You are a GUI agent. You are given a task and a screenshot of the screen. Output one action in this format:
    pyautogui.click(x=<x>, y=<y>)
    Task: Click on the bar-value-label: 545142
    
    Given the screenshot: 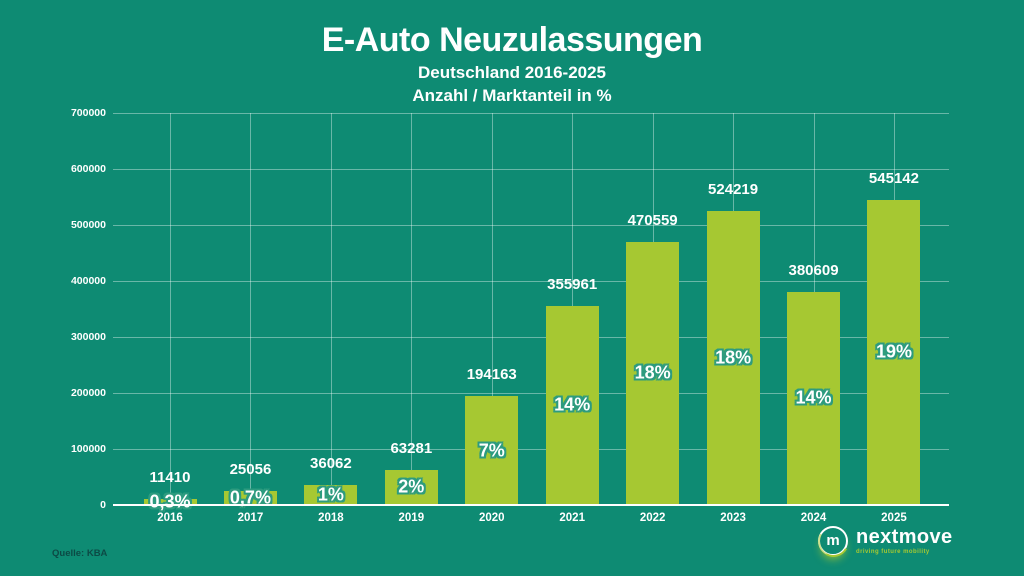 What is the action you would take?
    pyautogui.click(x=893, y=178)
    